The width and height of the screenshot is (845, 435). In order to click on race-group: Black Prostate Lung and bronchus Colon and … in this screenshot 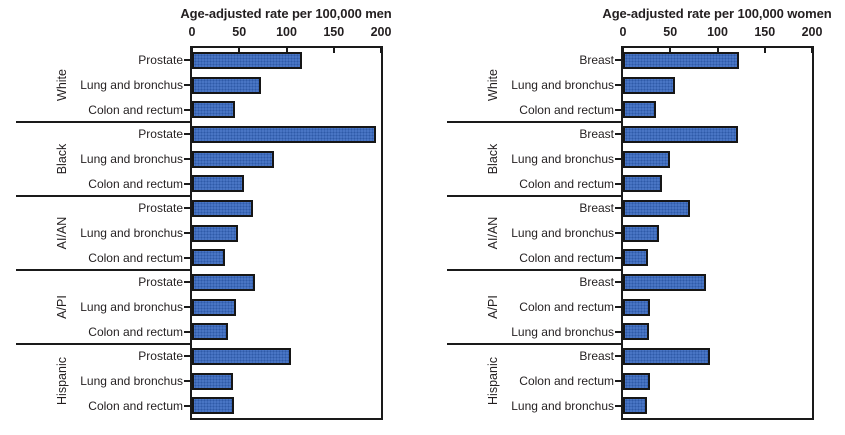, I will do `click(210, 159)`.